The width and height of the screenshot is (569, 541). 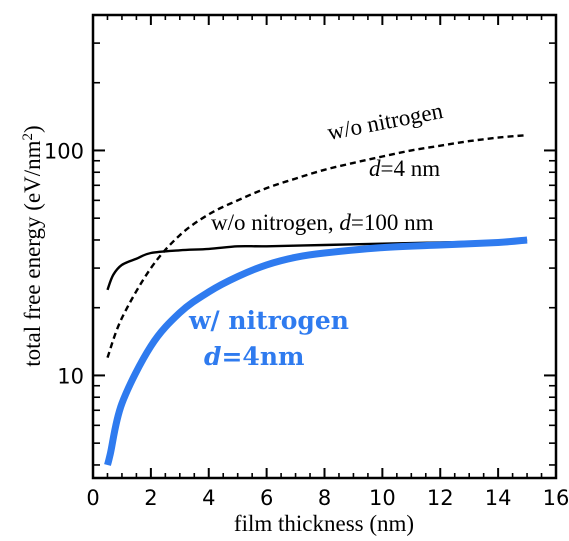 I want to click on annotation-blue-line2: d=4nm, so click(x=254, y=356).